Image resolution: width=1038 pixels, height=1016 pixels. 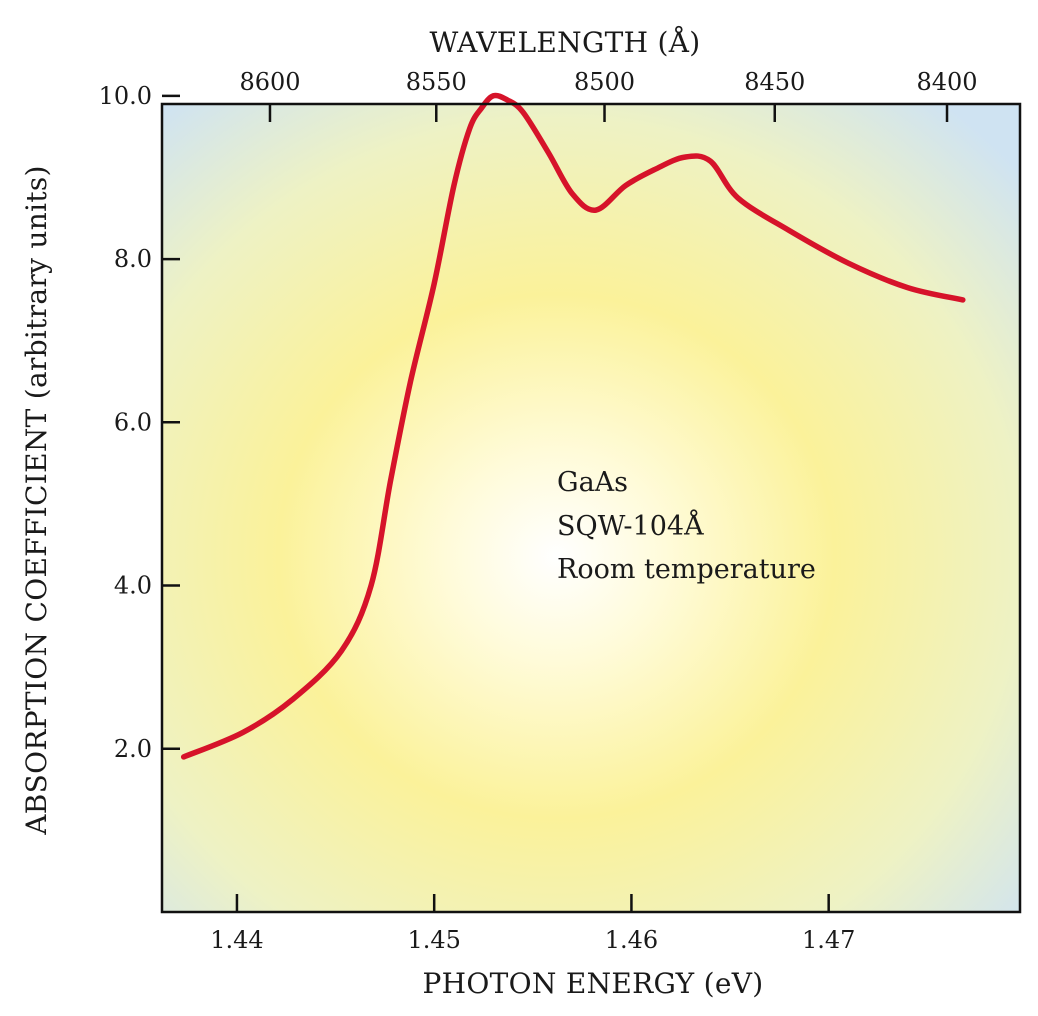 I want to click on y-tick-label: 10.0, so click(x=125, y=96).